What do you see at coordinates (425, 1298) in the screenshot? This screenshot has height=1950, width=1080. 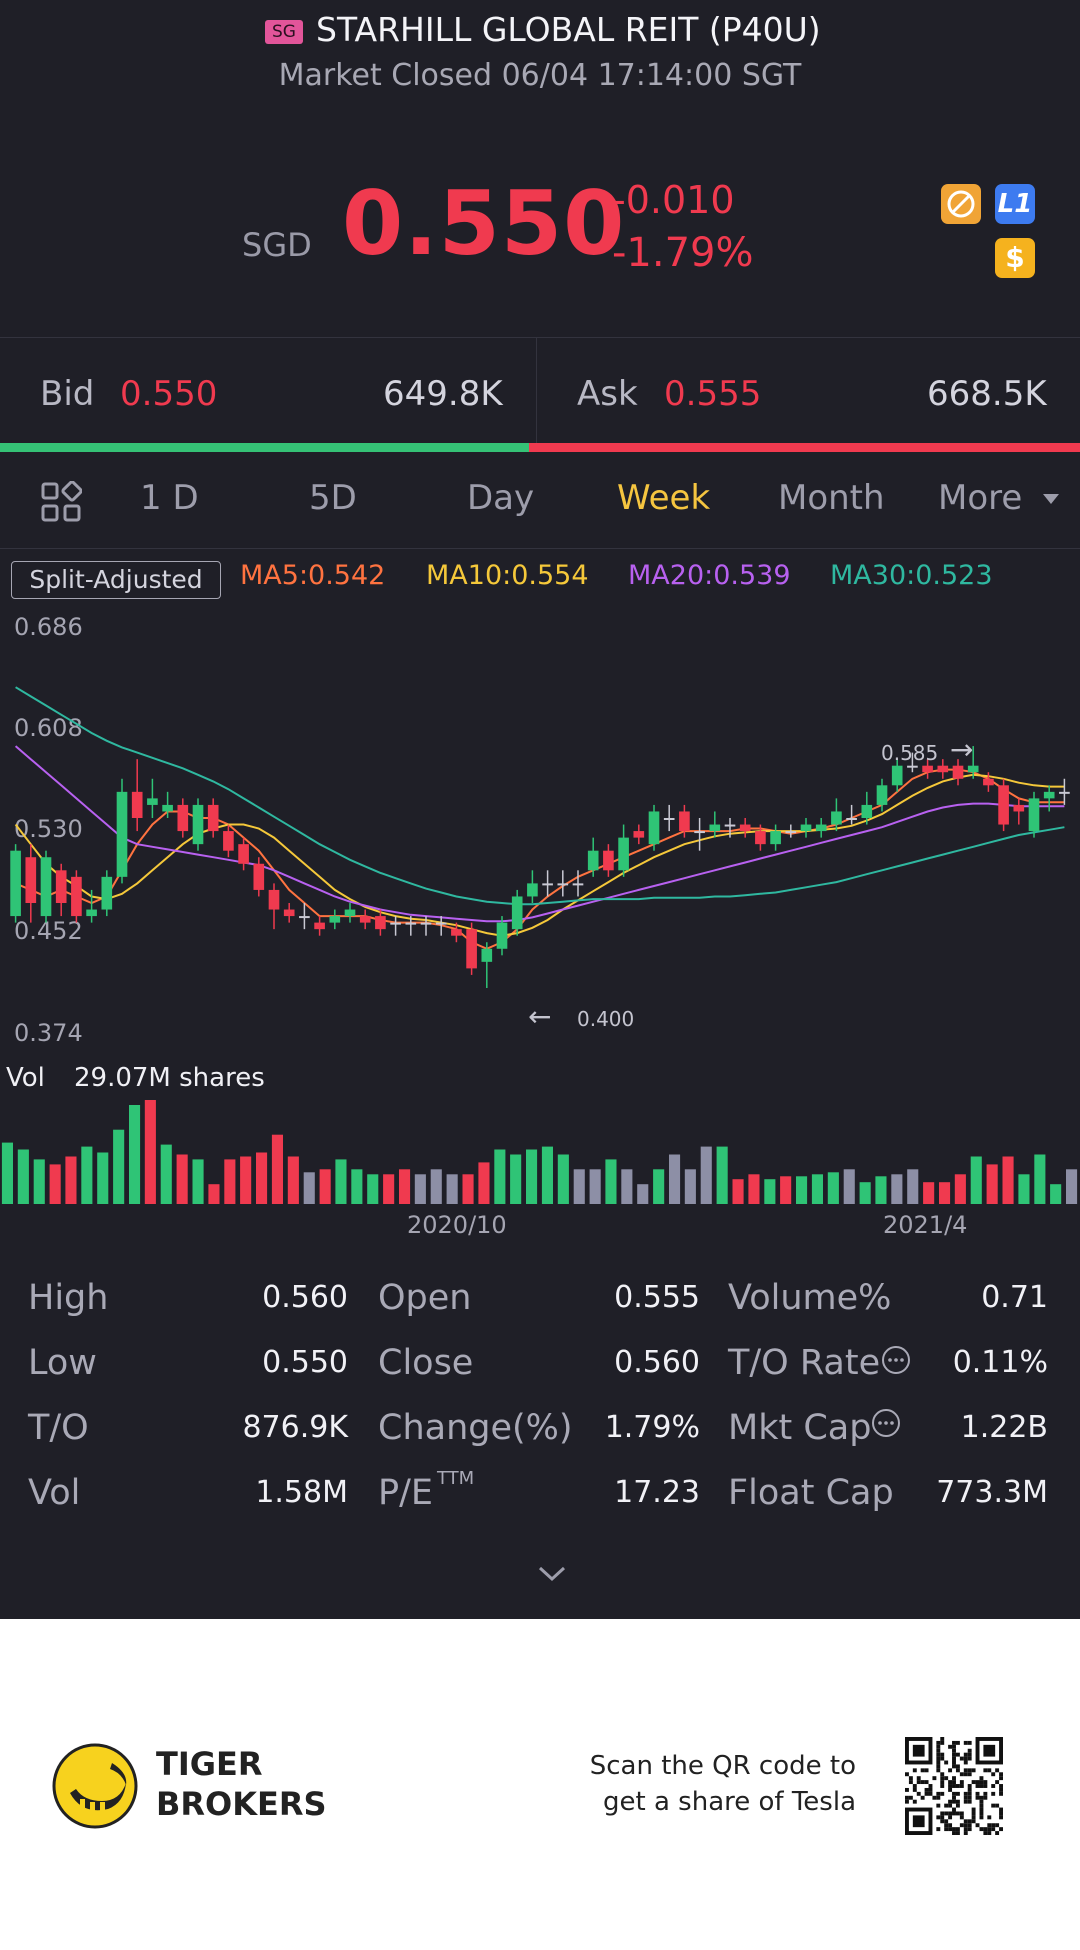 I see `stat-label: Open` at bounding box center [425, 1298].